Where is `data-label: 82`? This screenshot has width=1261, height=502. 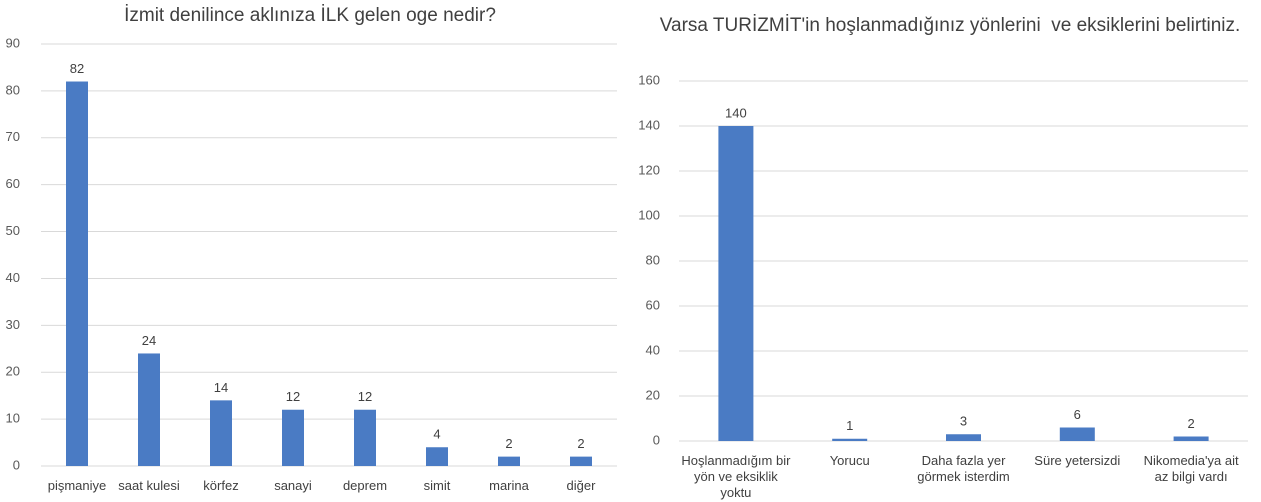 data-label: 82 is located at coordinates (77, 68).